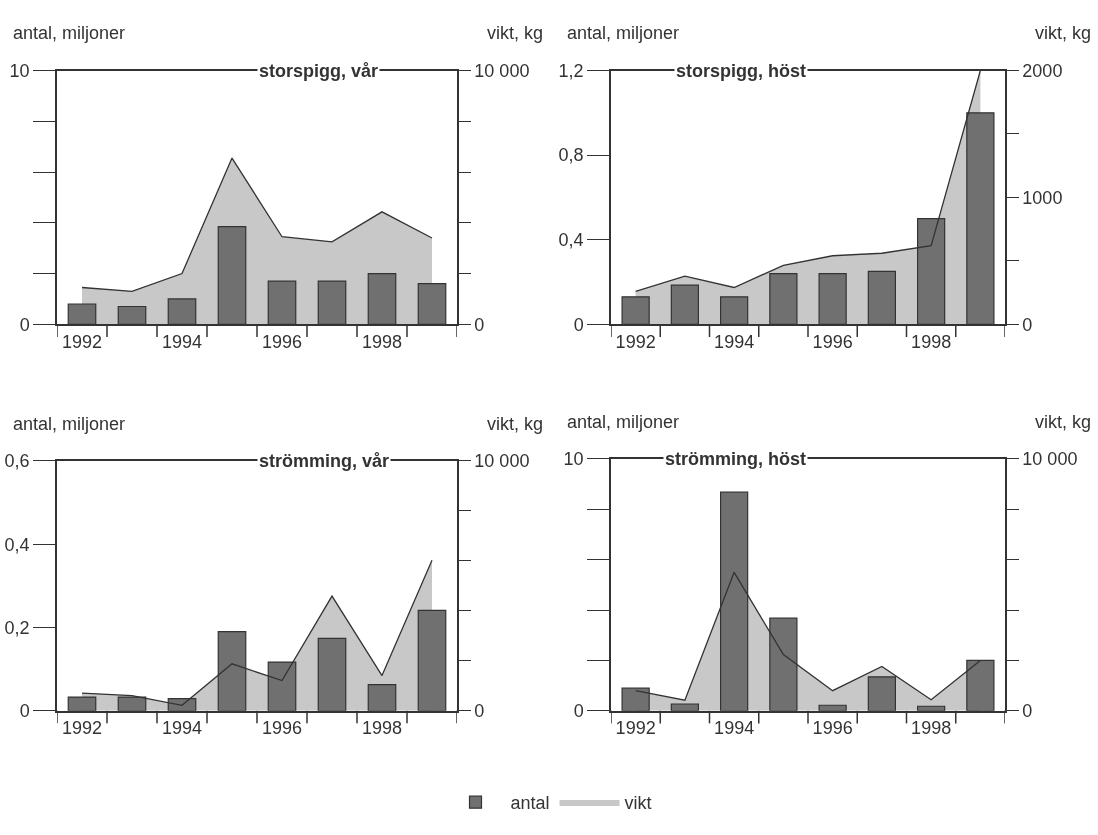  What do you see at coordinates (530, 803) in the screenshot?
I see `legend-label: antal` at bounding box center [530, 803].